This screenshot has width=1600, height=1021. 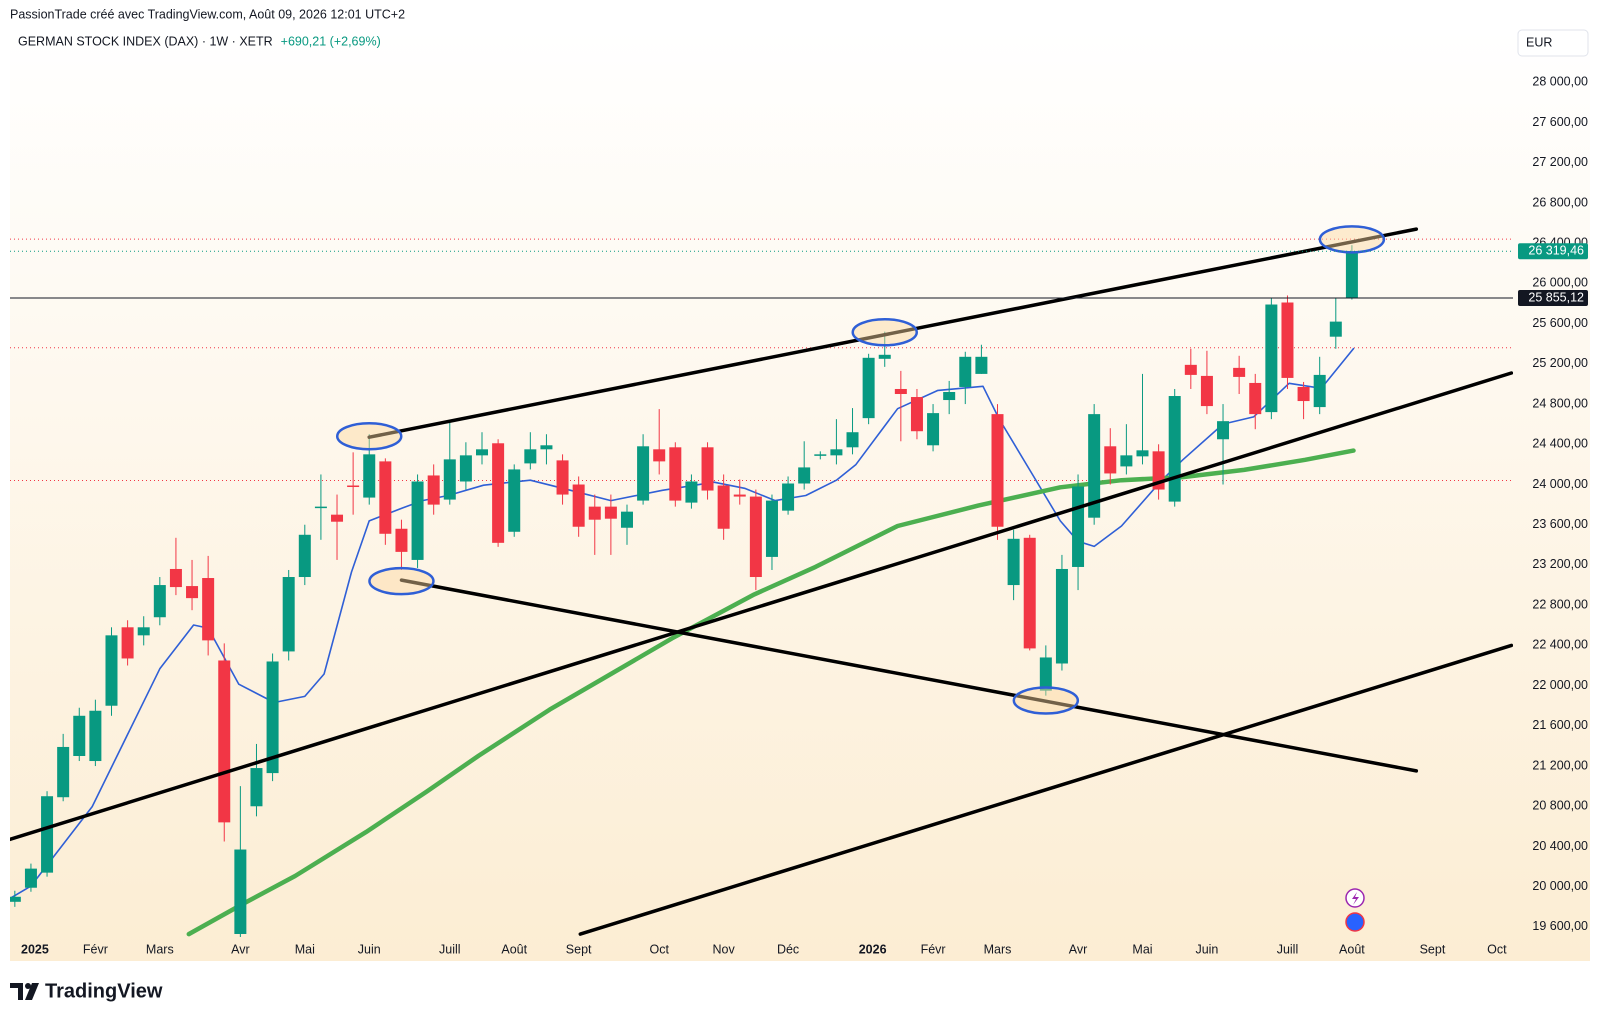 What do you see at coordinates (104, 991) in the screenshot?
I see `brand: TradingView` at bounding box center [104, 991].